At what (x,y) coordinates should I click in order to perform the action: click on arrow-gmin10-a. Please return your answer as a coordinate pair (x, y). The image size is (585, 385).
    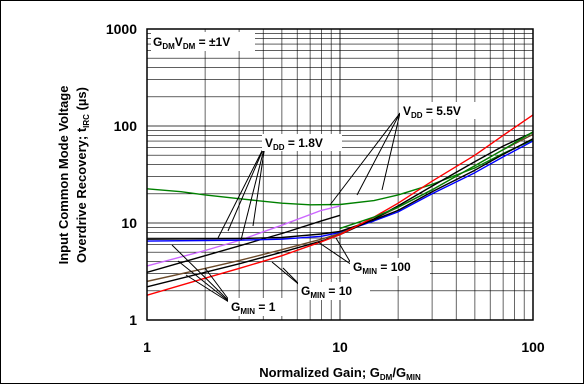
    Looking at the image, I should click on (287, 274).